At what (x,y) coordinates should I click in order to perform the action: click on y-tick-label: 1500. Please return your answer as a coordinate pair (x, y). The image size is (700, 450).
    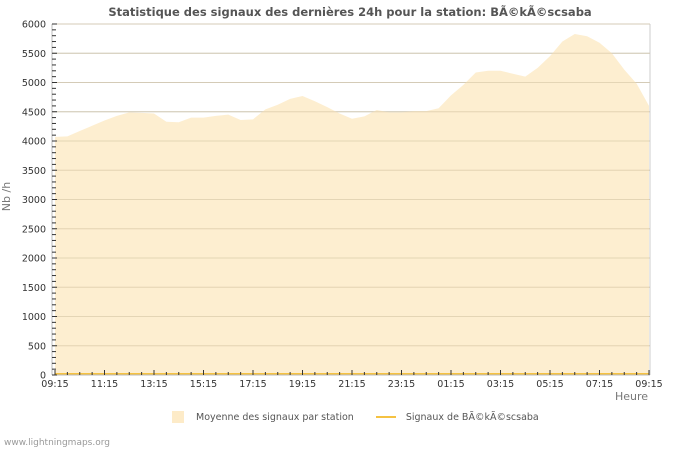
    Looking at the image, I should click on (34, 288).